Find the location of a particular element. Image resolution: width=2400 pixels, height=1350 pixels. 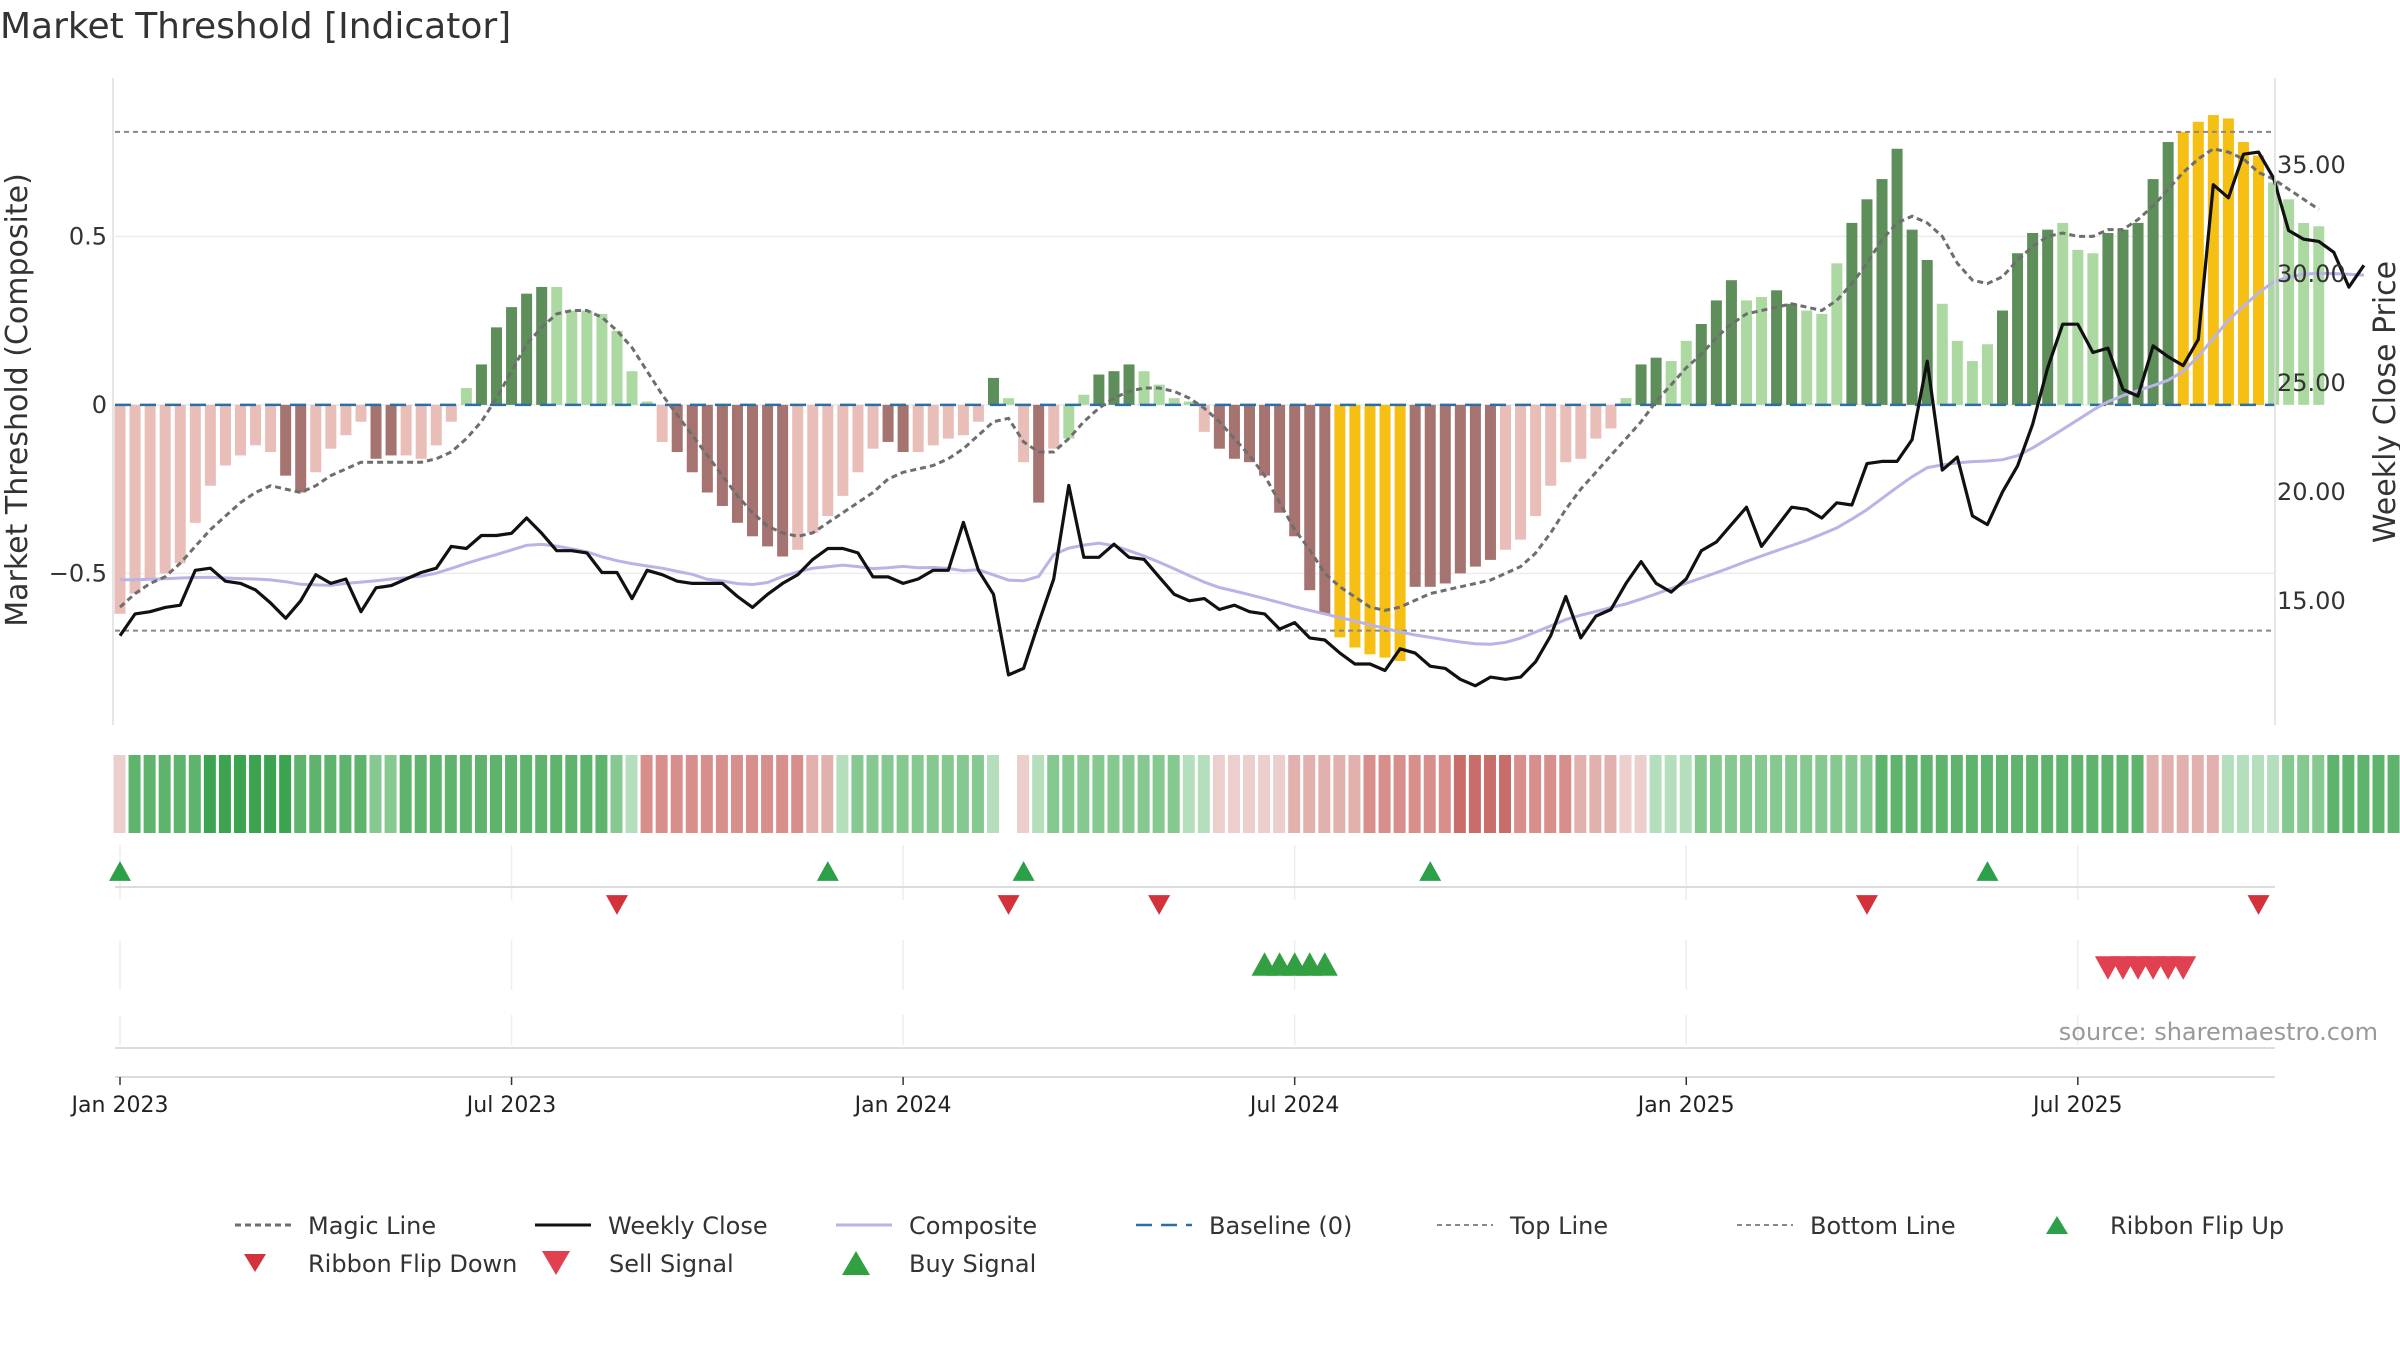

source-note: source: sharemaestro.com is located at coordinates (2218, 1032).